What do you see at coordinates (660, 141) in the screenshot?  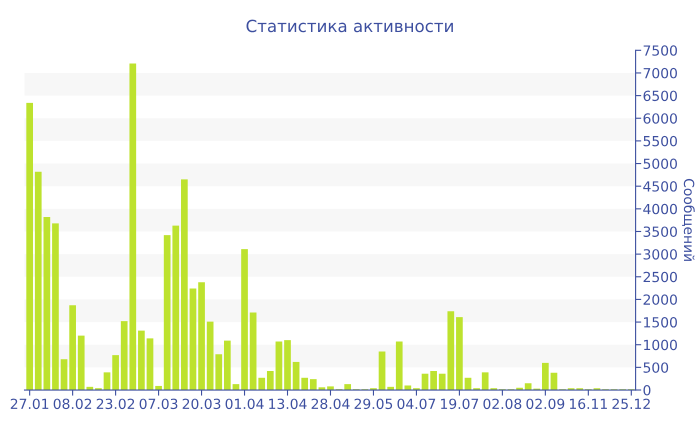 I see `y-tick-label: 5500` at bounding box center [660, 141].